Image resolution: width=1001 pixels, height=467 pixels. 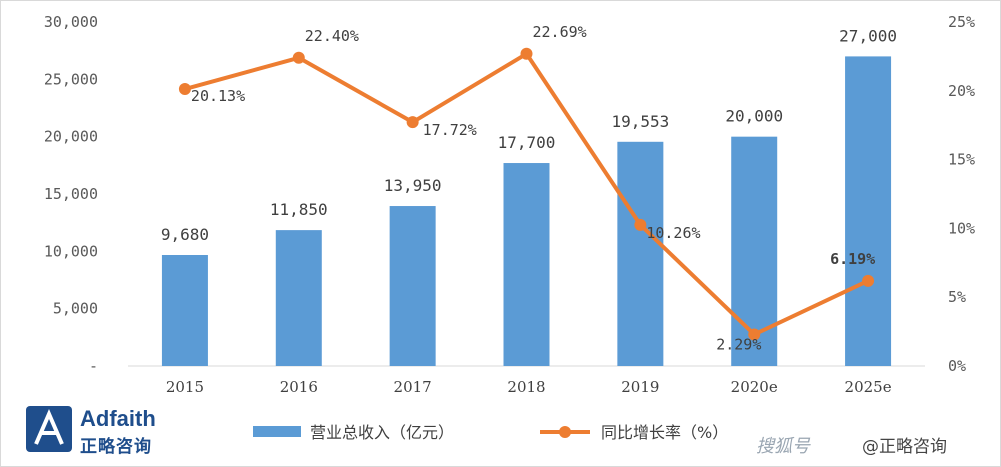 I want to click on x-axis-tick-label: 2019, so click(x=640, y=387).